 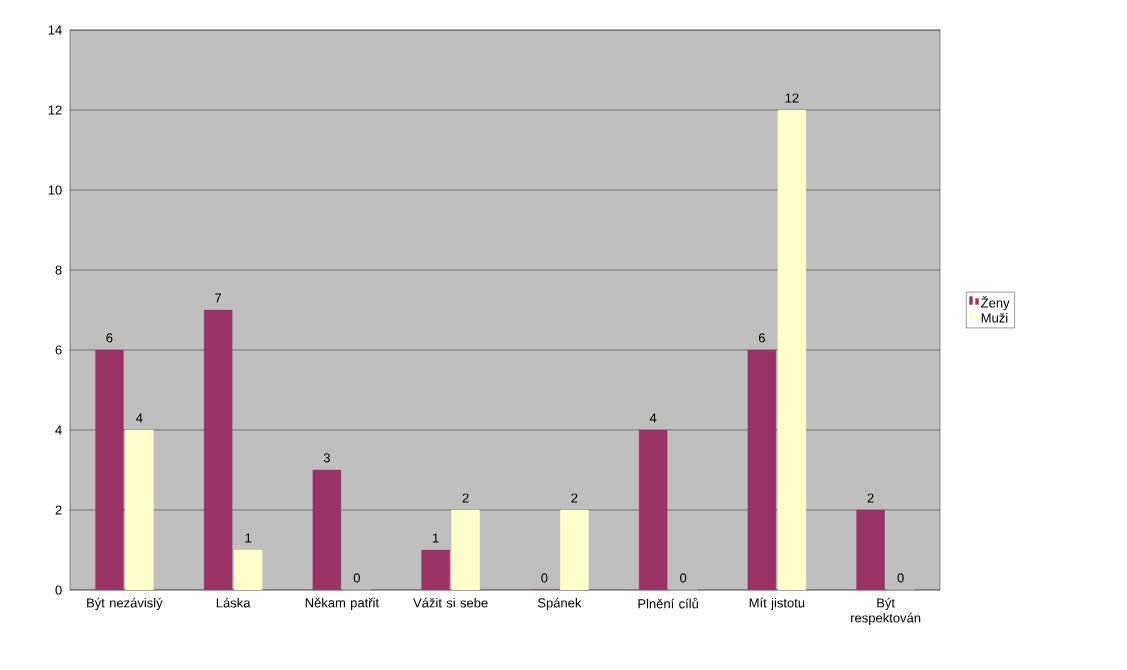 I want to click on legend-label: Ženy, so click(x=995, y=303).